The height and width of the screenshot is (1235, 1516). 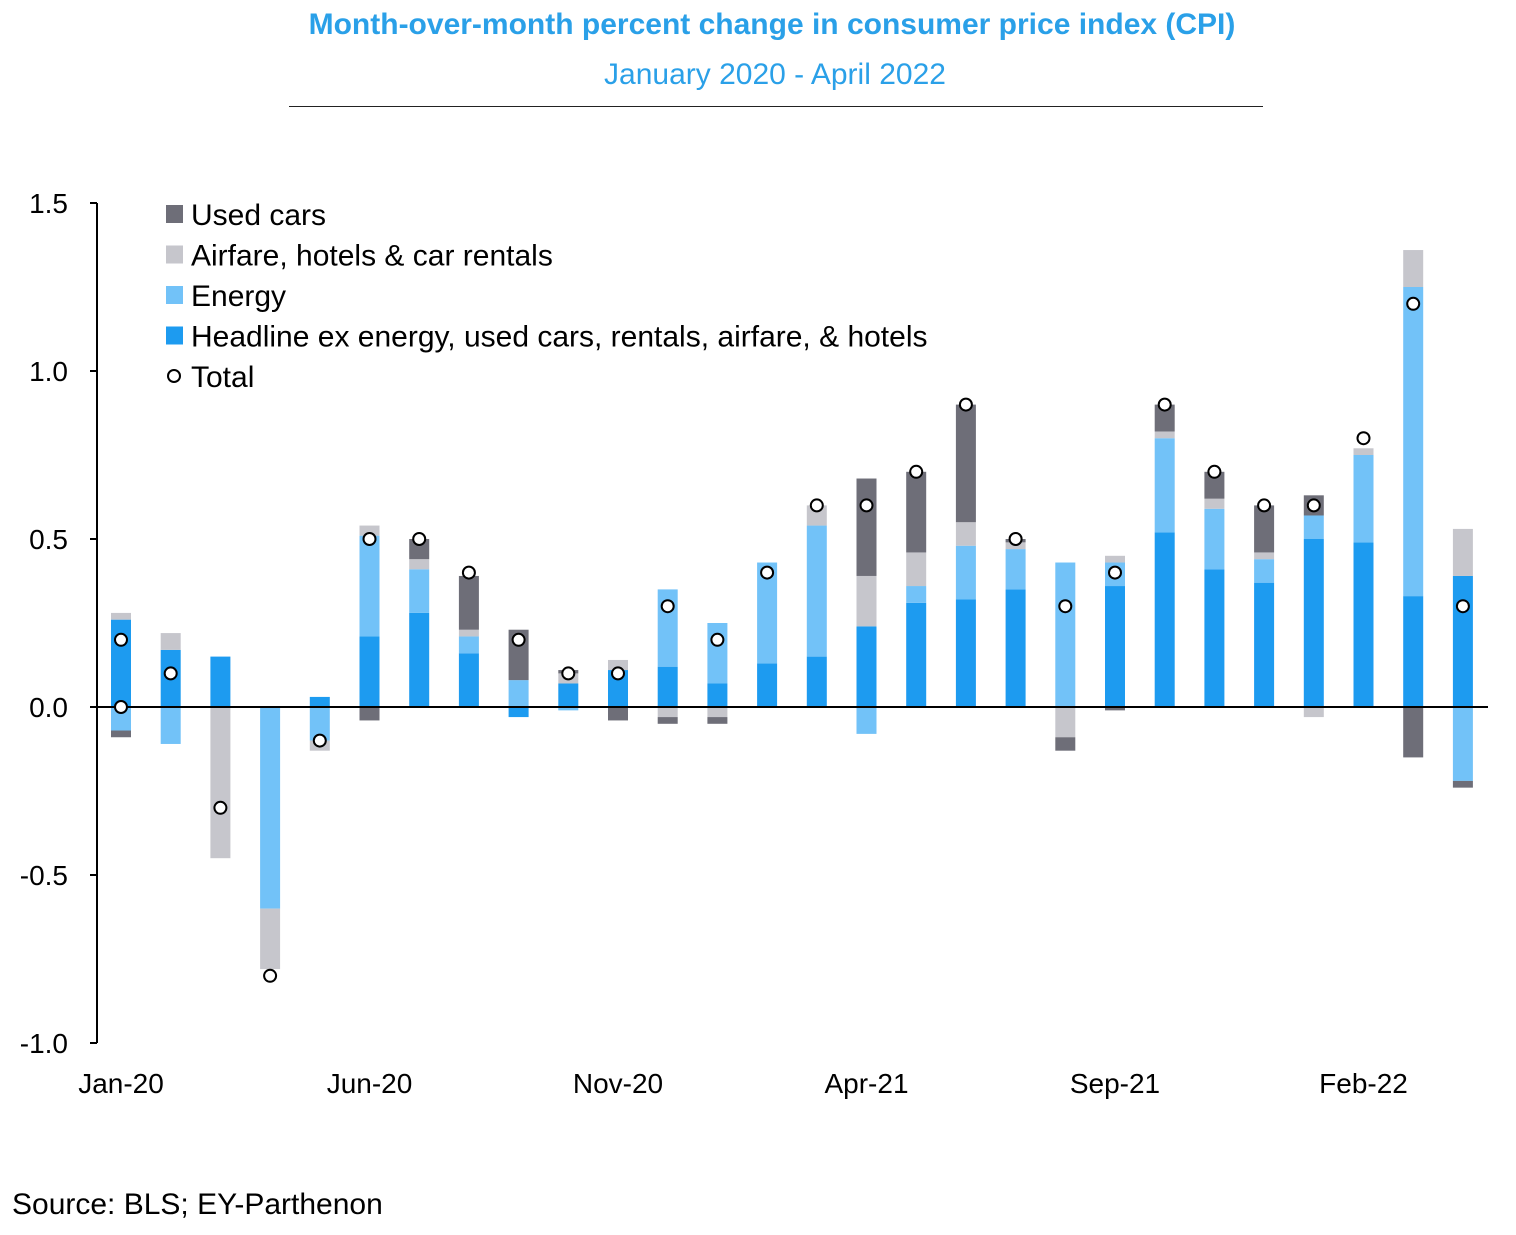 I want to click on y-tick-label: 1.0, so click(x=48, y=371).